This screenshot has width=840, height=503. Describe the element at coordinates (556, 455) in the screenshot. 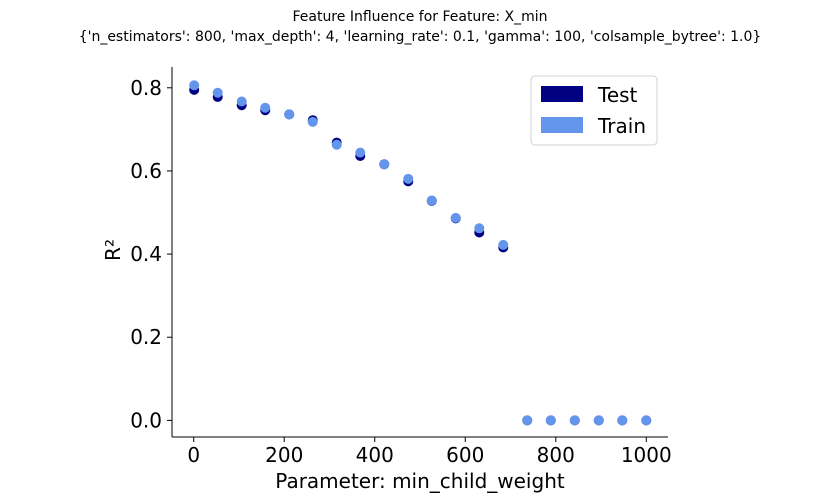

I see `x-tick-label: 800` at that location.